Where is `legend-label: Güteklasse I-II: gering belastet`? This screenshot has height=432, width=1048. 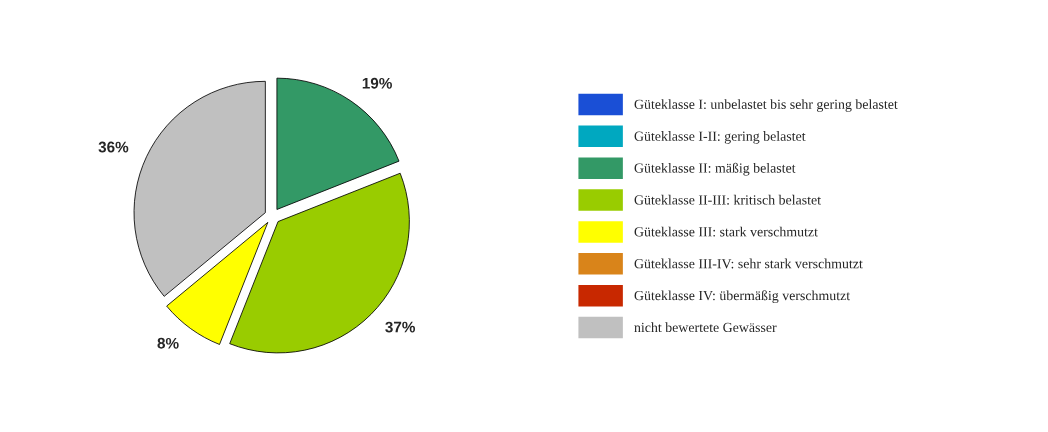
legend-label: Güteklasse I-II: gering belastet is located at coordinates (720, 137).